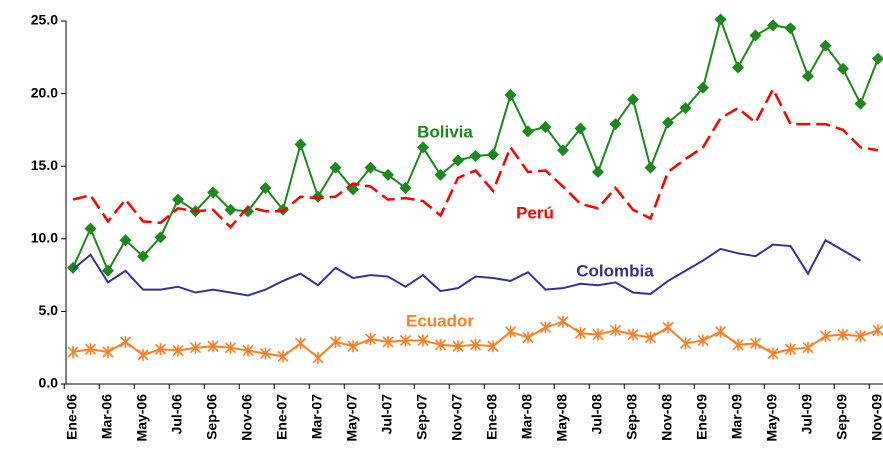 Image resolution: width=883 pixels, height=462 pixels. Describe the element at coordinates (352, 418) in the screenshot. I see `x-tick-label: May-07` at that location.